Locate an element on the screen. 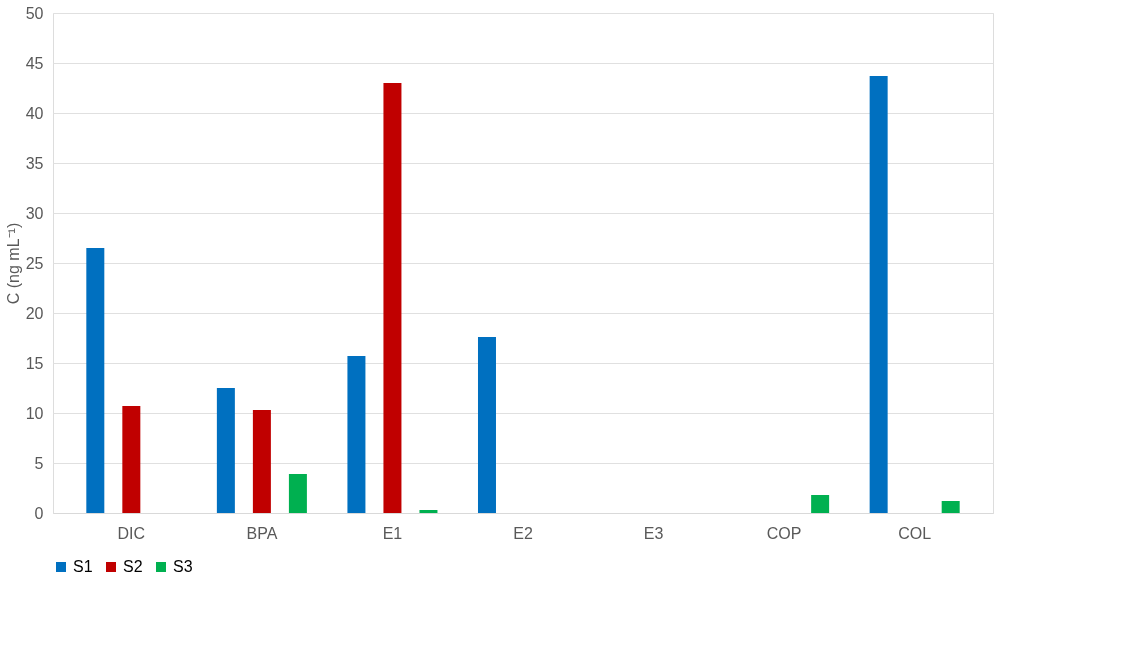 The image size is (1132, 668). x-tick-label: DIC is located at coordinates (131, 533).